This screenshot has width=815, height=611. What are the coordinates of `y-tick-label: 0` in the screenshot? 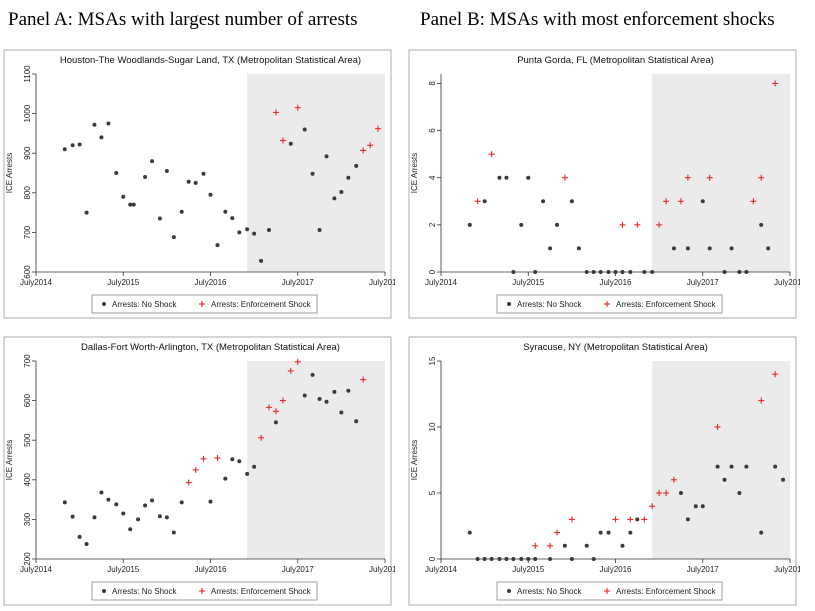 It's located at (432, 558).